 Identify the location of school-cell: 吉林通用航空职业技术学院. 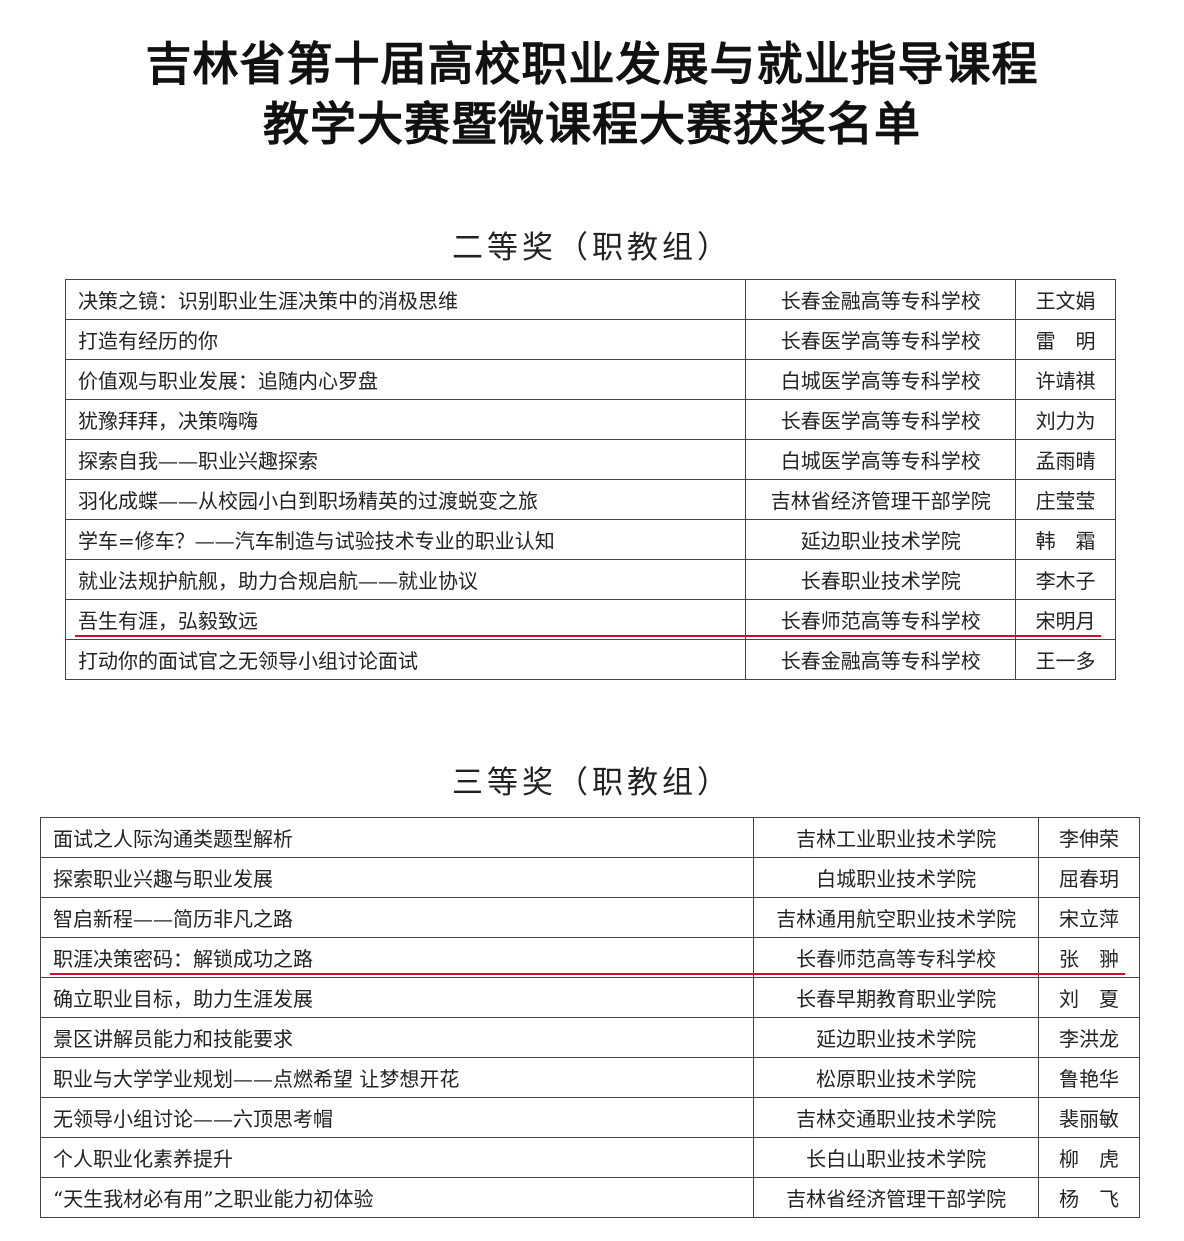
(896, 917).